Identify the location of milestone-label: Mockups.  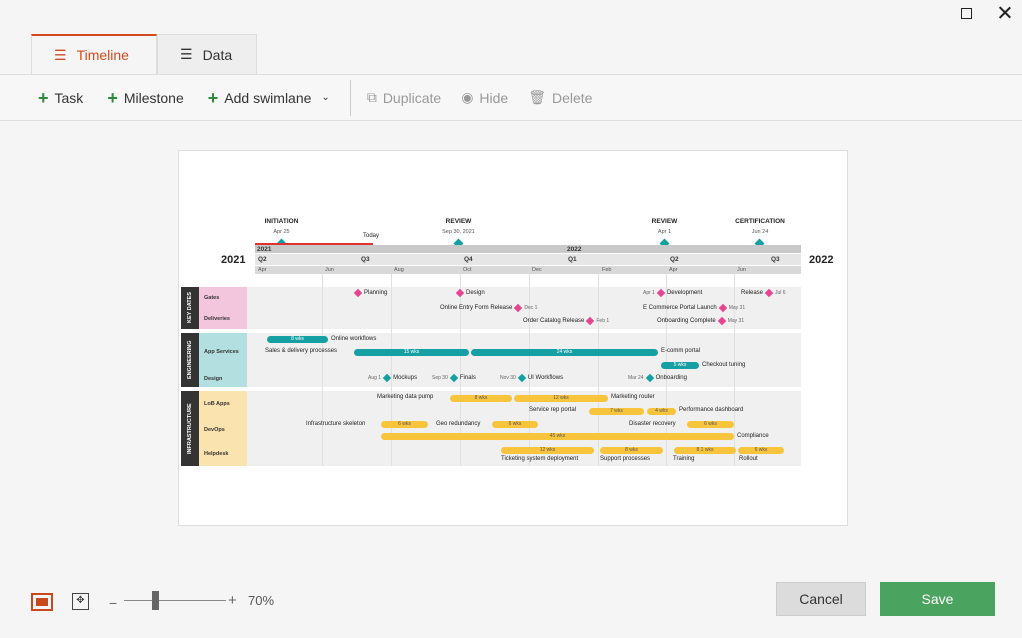
(405, 378).